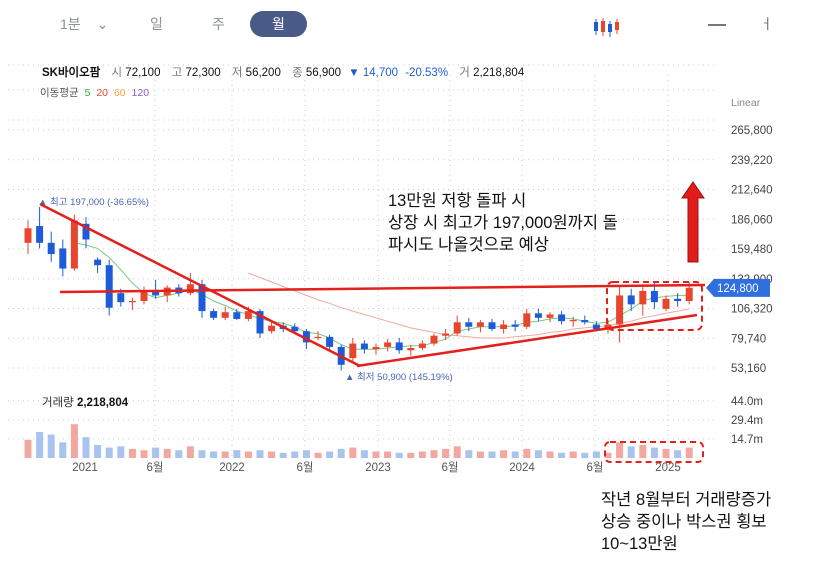 The image size is (814, 567). Describe the element at coordinates (752, 161) in the screenshot. I see `y-tick-label: 239,220` at that location.